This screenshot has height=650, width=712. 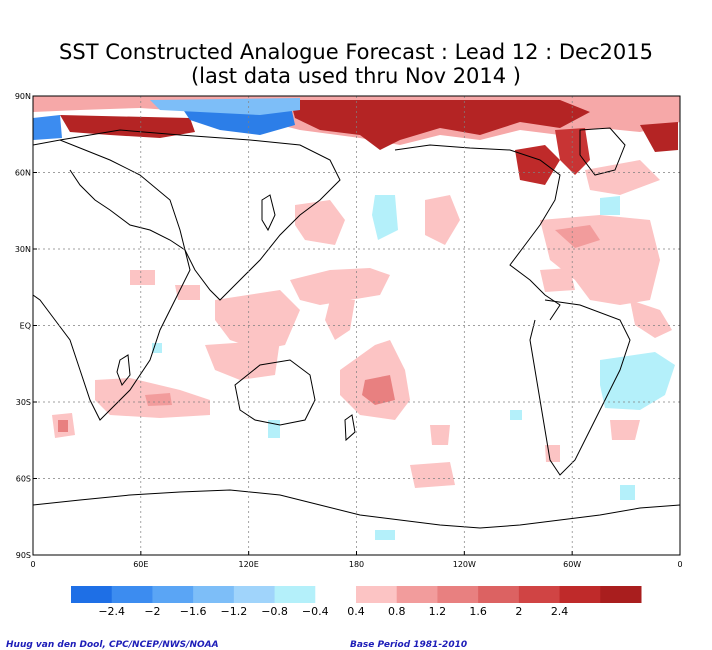 What do you see at coordinates (140, 564) in the screenshot?
I see `lon-tick-label: 60E` at bounding box center [140, 564].